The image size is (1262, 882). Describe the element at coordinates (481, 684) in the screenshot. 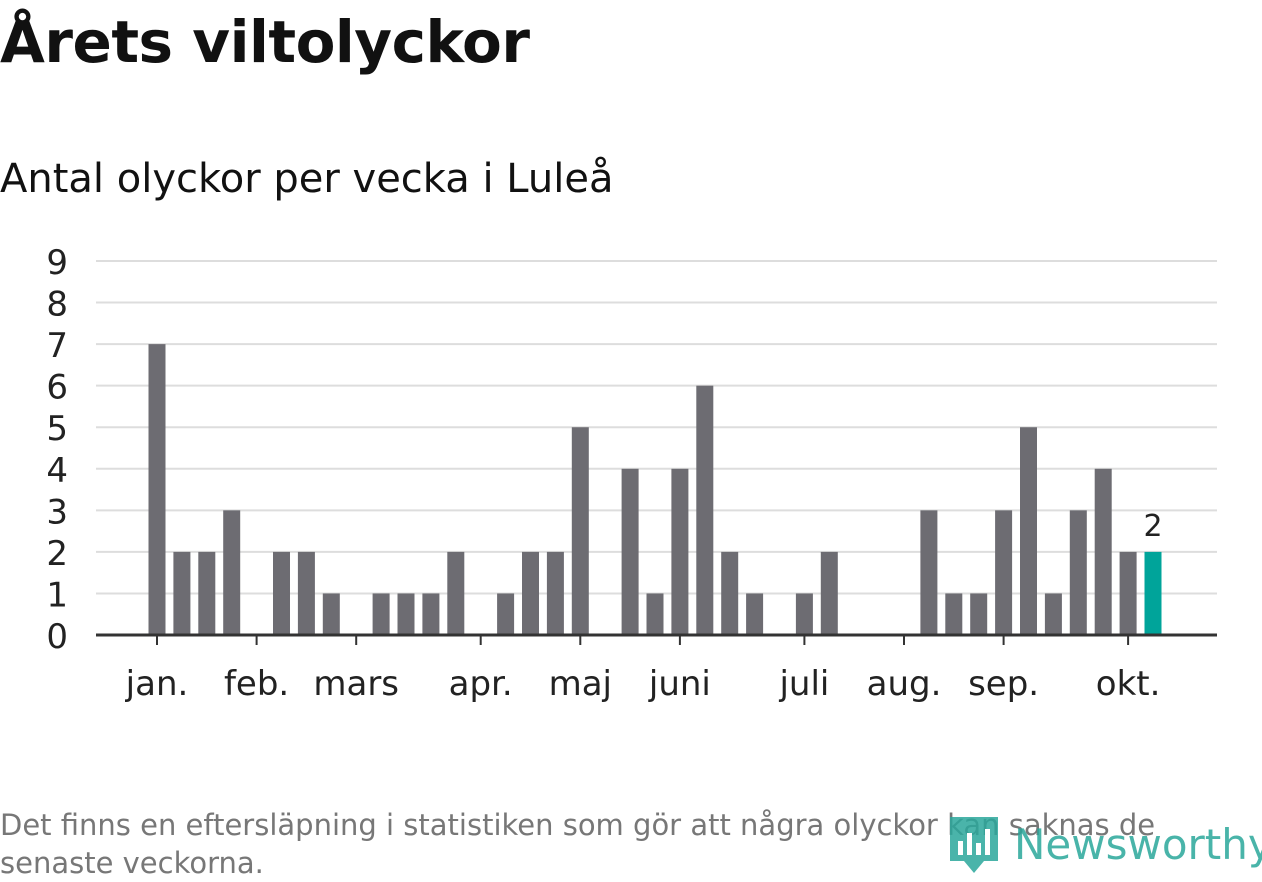

I see `x-tick-label: apr.` at that location.